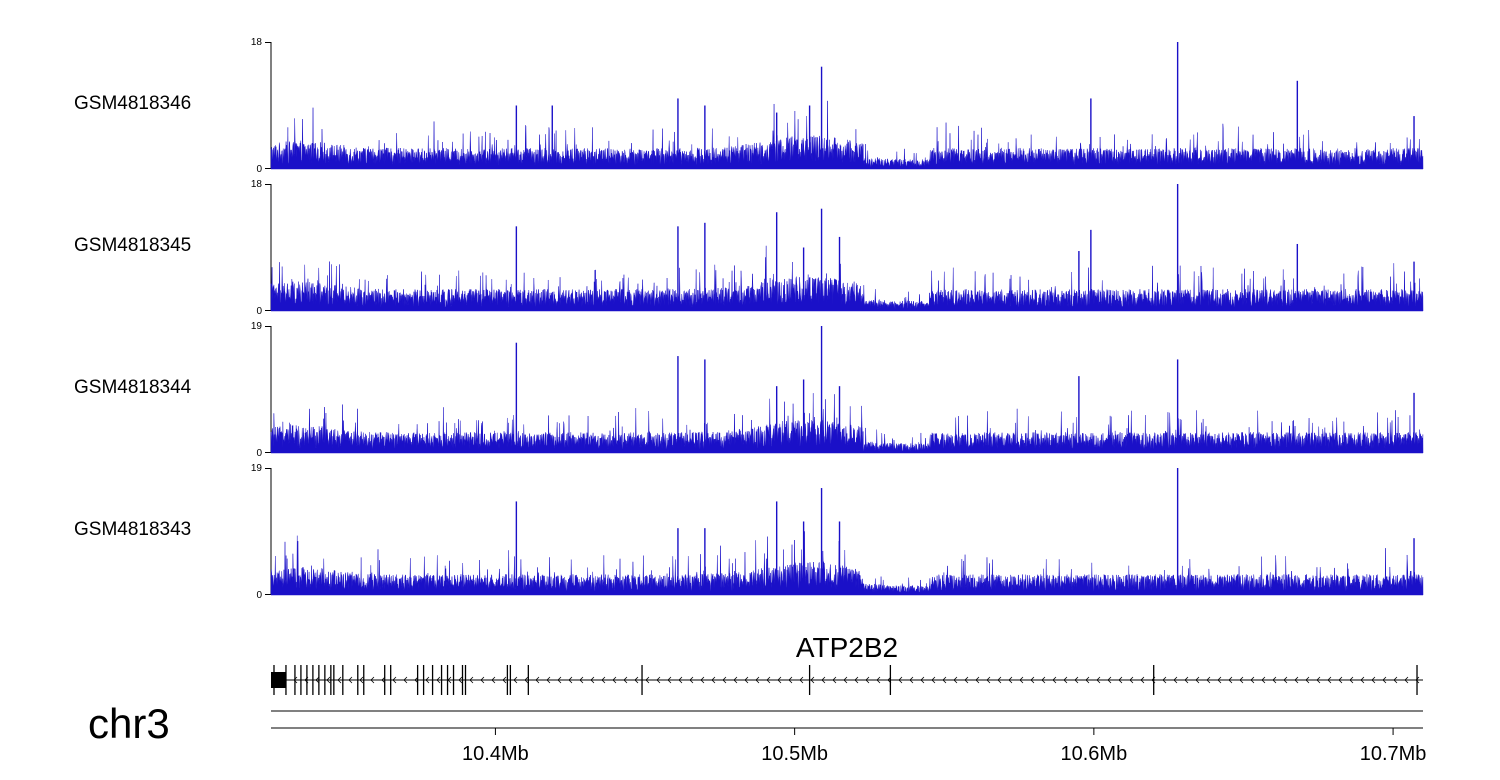  What do you see at coordinates (278, 680) in the screenshot?
I see `gene-exon` at bounding box center [278, 680].